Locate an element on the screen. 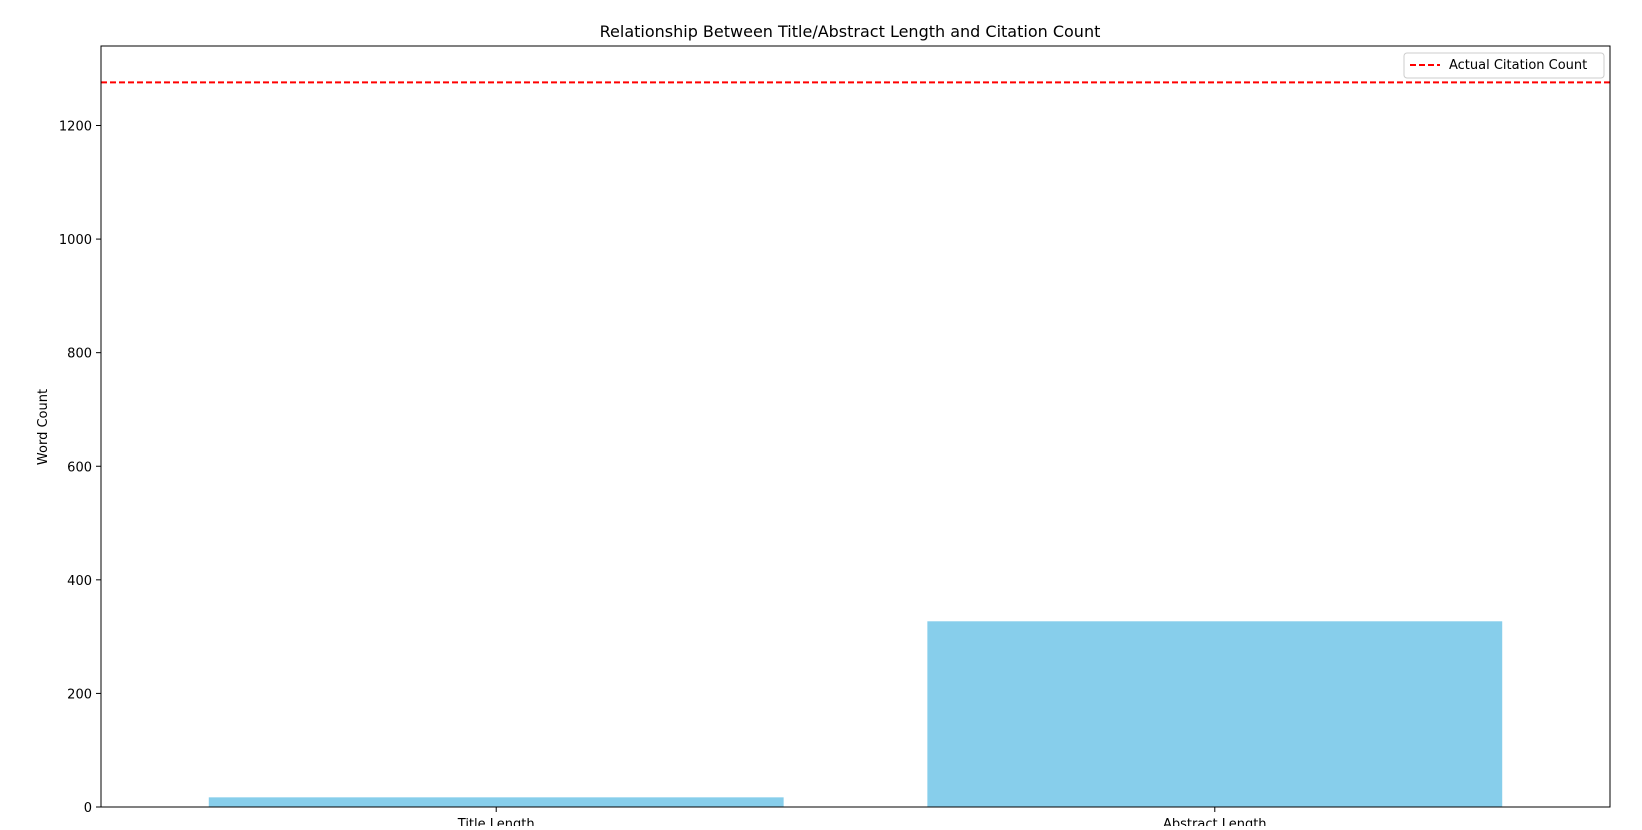 The width and height of the screenshot is (1642, 830). legend-box is located at coordinates (1504, 65).